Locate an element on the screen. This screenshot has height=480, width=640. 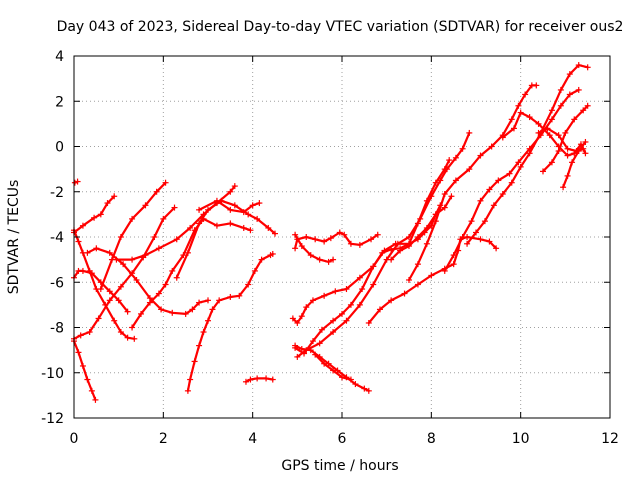
x-tick-label: 6 is located at coordinates (342, 439).